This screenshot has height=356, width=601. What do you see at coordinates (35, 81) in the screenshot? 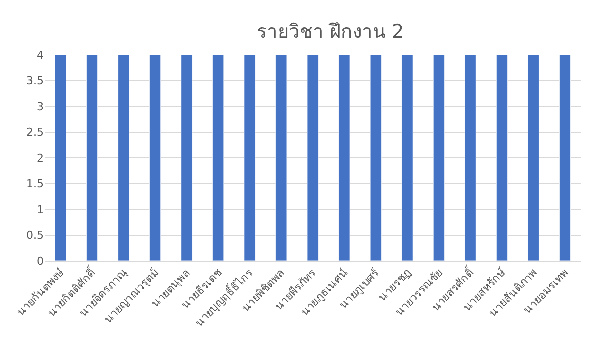
I see `y-tick-label: 3.5` at bounding box center [35, 81].